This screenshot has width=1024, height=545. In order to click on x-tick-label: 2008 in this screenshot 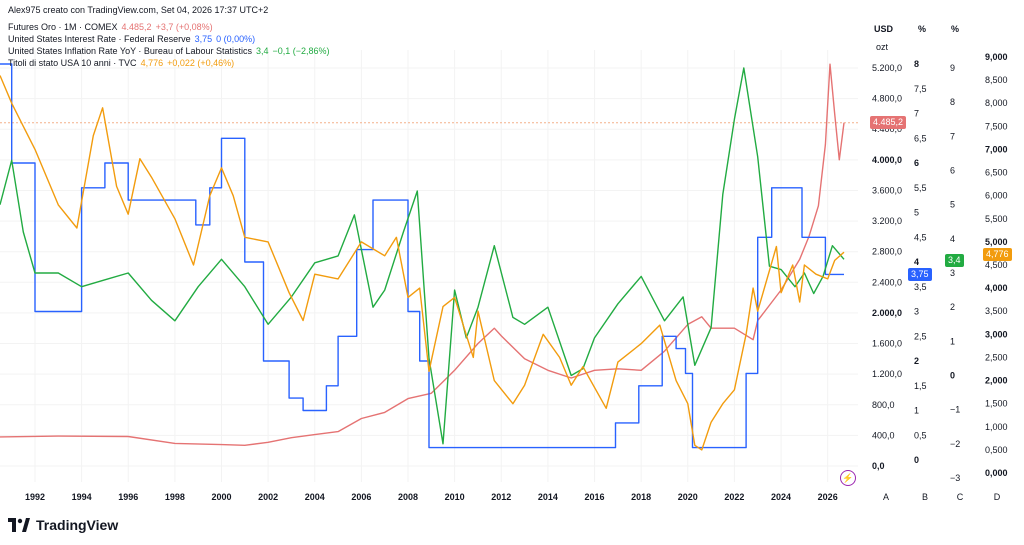, I will do `click(408, 497)`.